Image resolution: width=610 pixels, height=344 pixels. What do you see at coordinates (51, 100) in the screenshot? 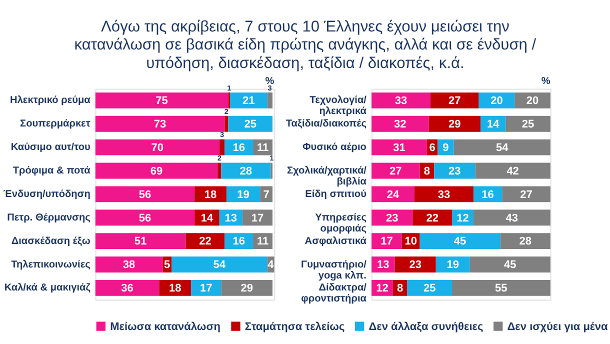
I see `y-tick-label: Ηλεκτρικό ρεύμα` at bounding box center [51, 100].